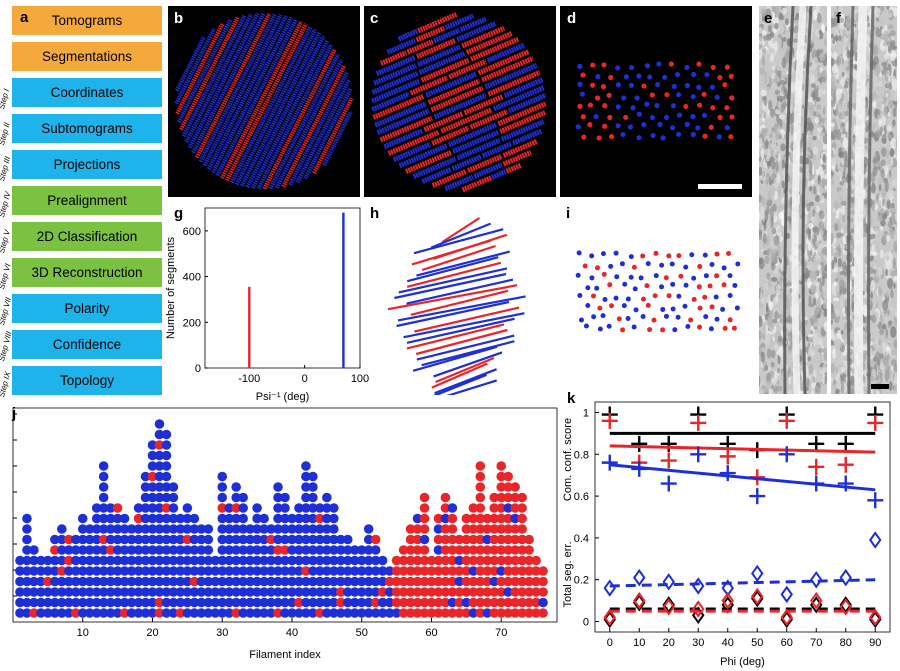 Image resolution: width=900 pixels, height=671 pixels. I want to click on point-score-blue, so click(816, 483).